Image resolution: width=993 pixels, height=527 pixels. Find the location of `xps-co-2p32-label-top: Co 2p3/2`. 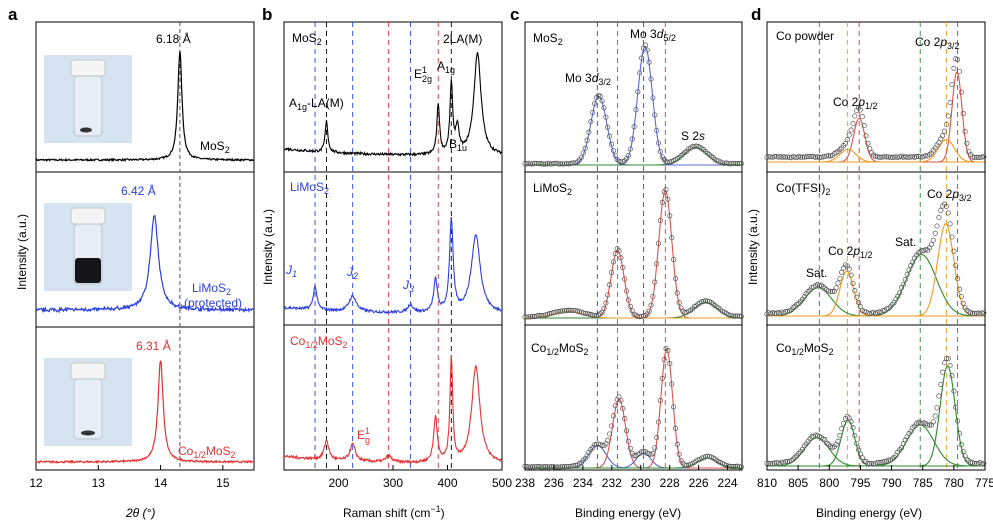

xps-co-2p32-label-top: Co 2p3/2 is located at coordinates (937, 43).